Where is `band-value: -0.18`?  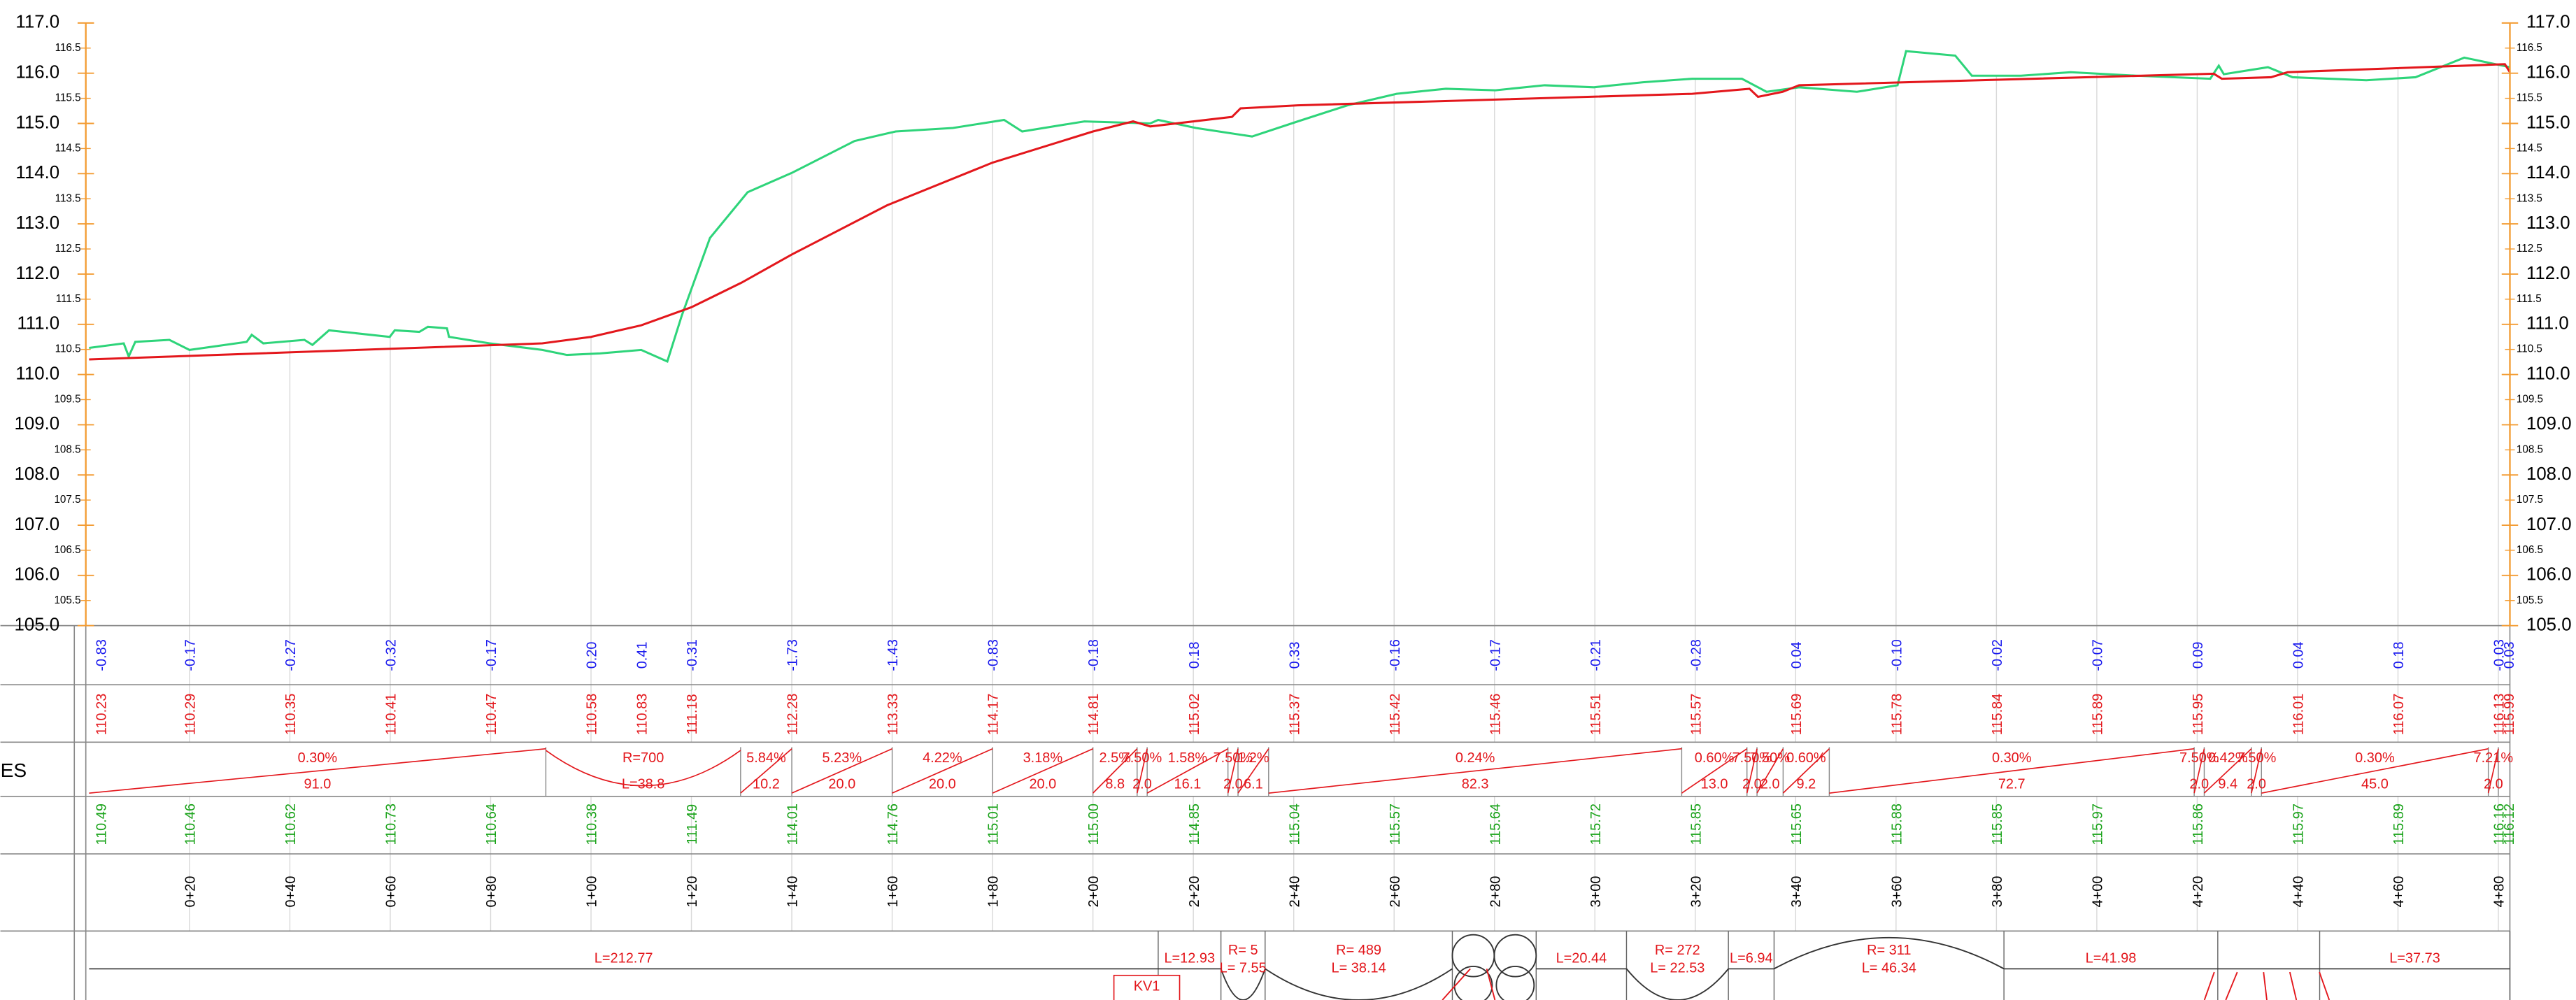
band-value: -0.18 is located at coordinates (1094, 655).